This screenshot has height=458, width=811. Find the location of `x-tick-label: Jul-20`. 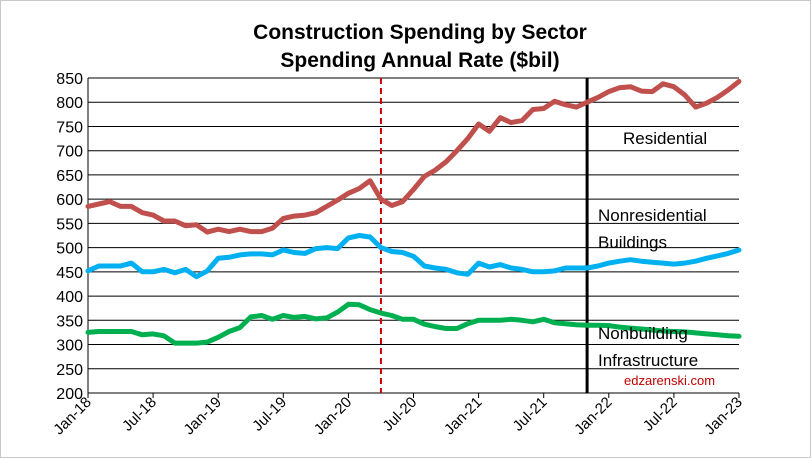

x-tick-label: Jul-20 is located at coordinates (399, 414).